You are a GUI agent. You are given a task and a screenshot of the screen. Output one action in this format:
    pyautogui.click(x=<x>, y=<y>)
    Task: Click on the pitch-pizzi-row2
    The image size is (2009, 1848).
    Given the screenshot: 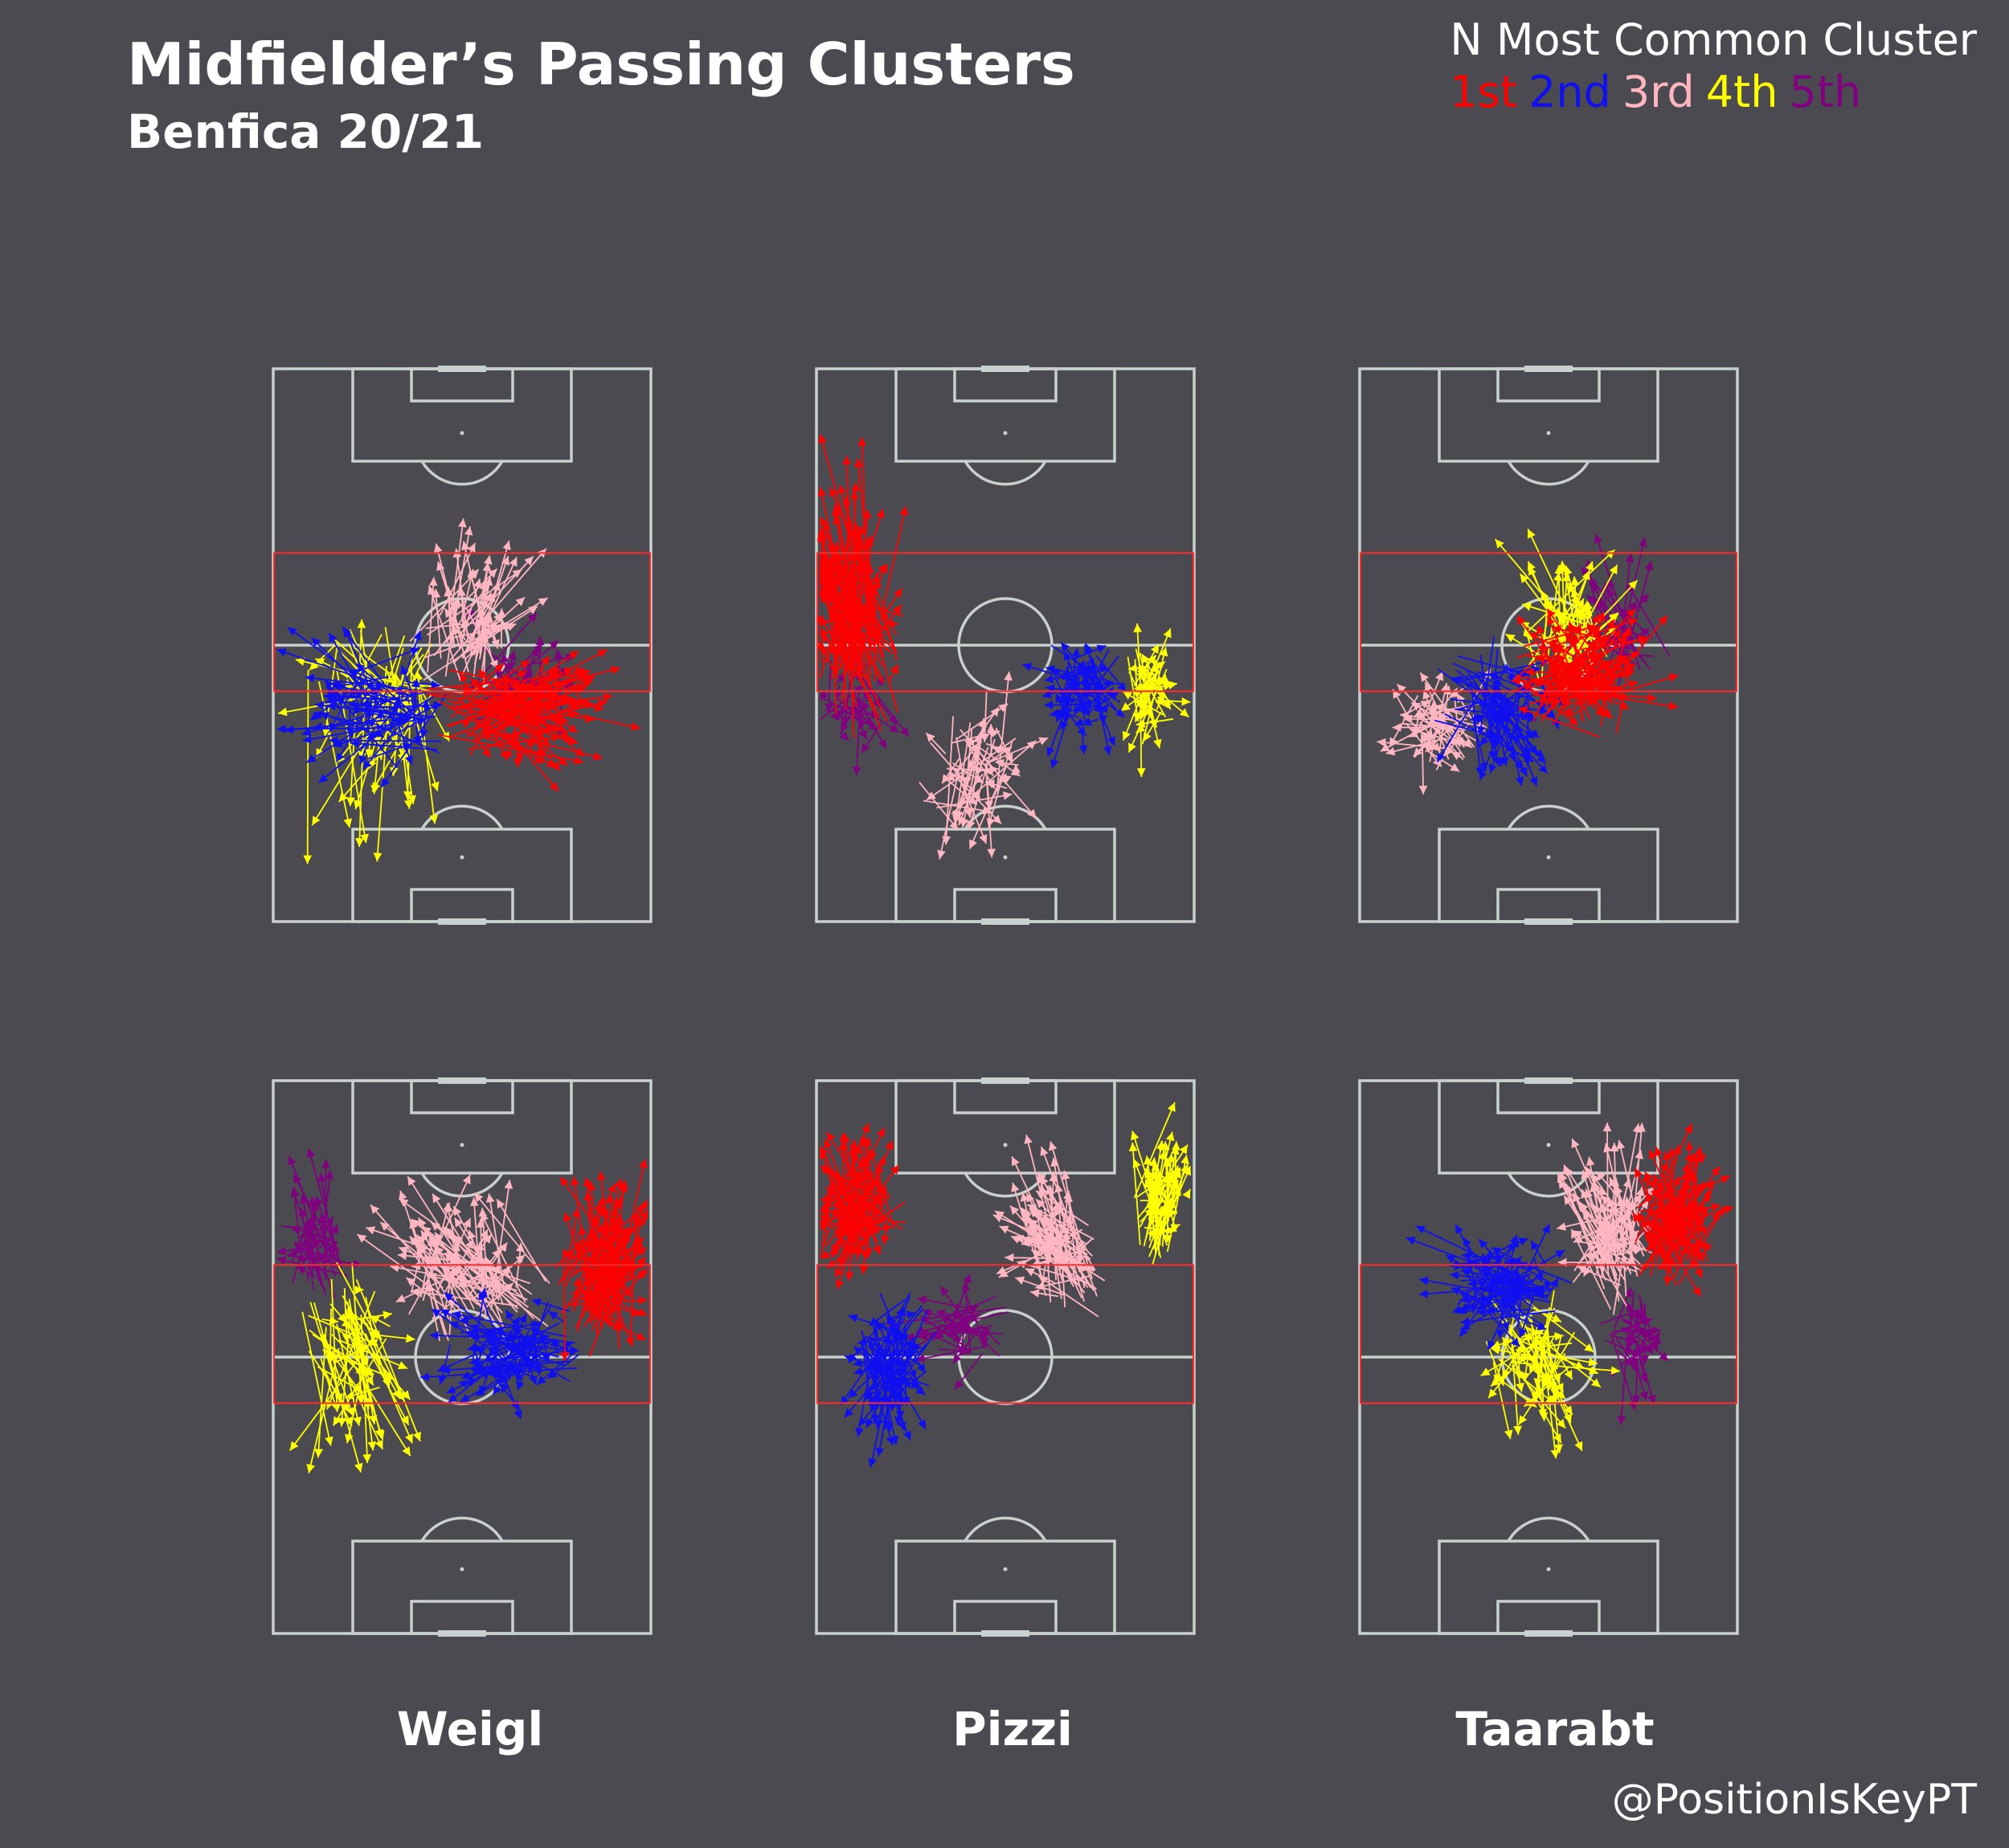 What is the action you would take?
    pyautogui.click(x=1005, y=1357)
    